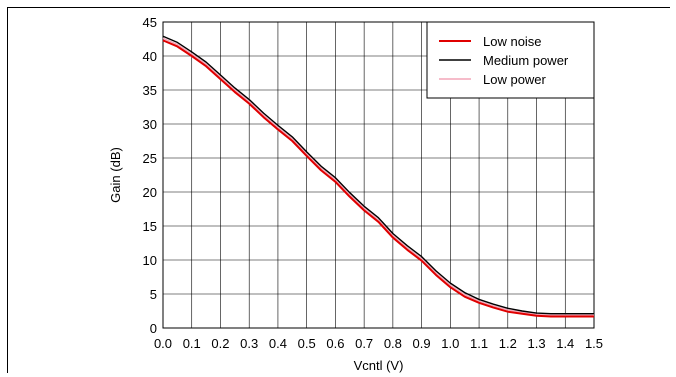 The width and height of the screenshot is (676, 377). Describe the element at coordinates (220, 343) in the screenshot. I see `x-tick-label: 0.2` at that location.